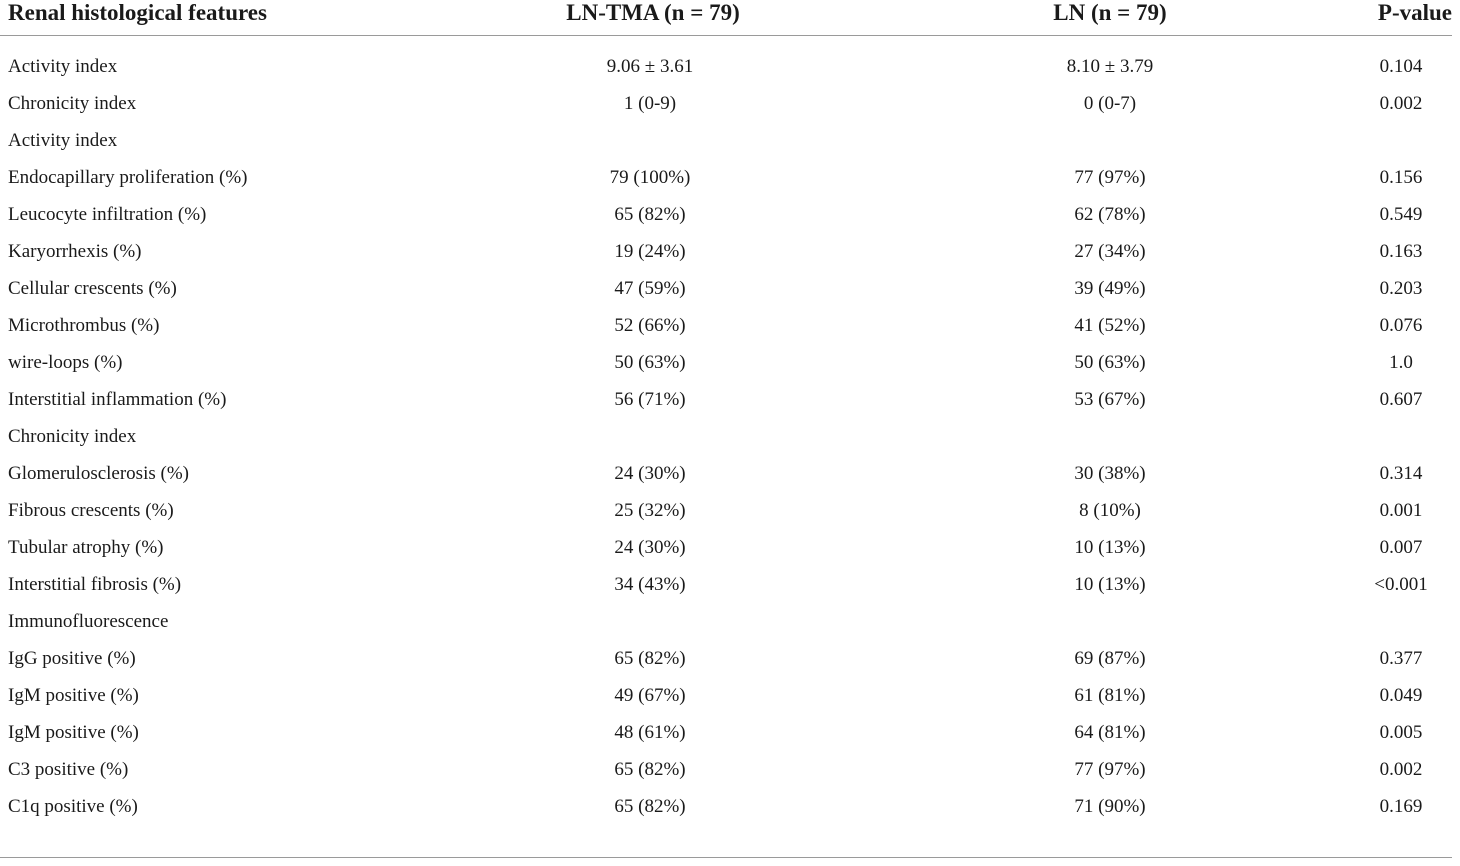 Image resolution: width=1460 pixels, height=866 pixels. What do you see at coordinates (726, 695) in the screenshot?
I see `table-row: IgM positive (%) 49 (67%) 61 (81%) 0.049` at bounding box center [726, 695].